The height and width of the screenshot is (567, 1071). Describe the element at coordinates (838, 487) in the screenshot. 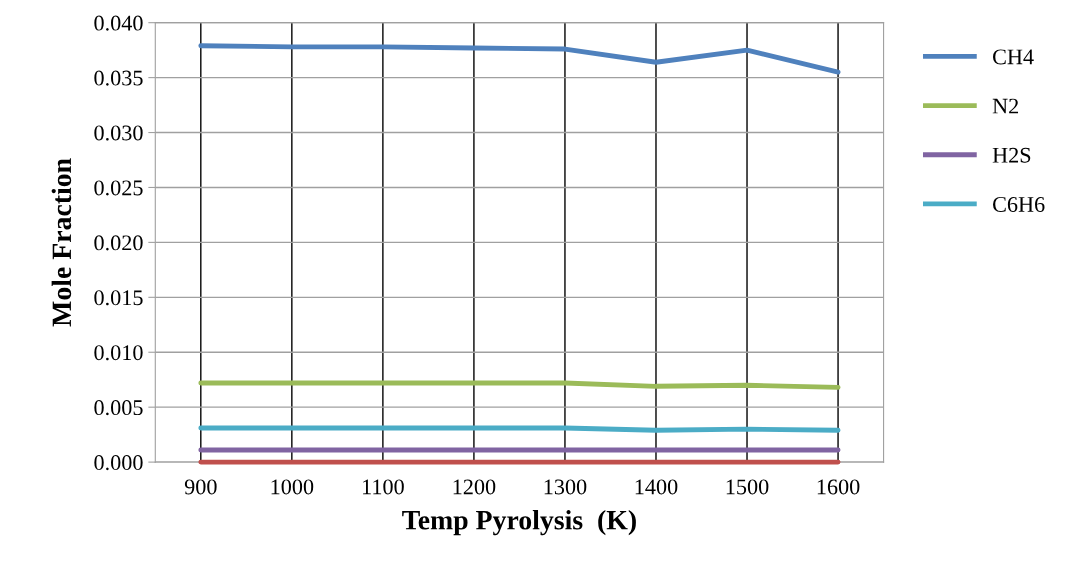

I see `x-tick-label: 1600` at that location.